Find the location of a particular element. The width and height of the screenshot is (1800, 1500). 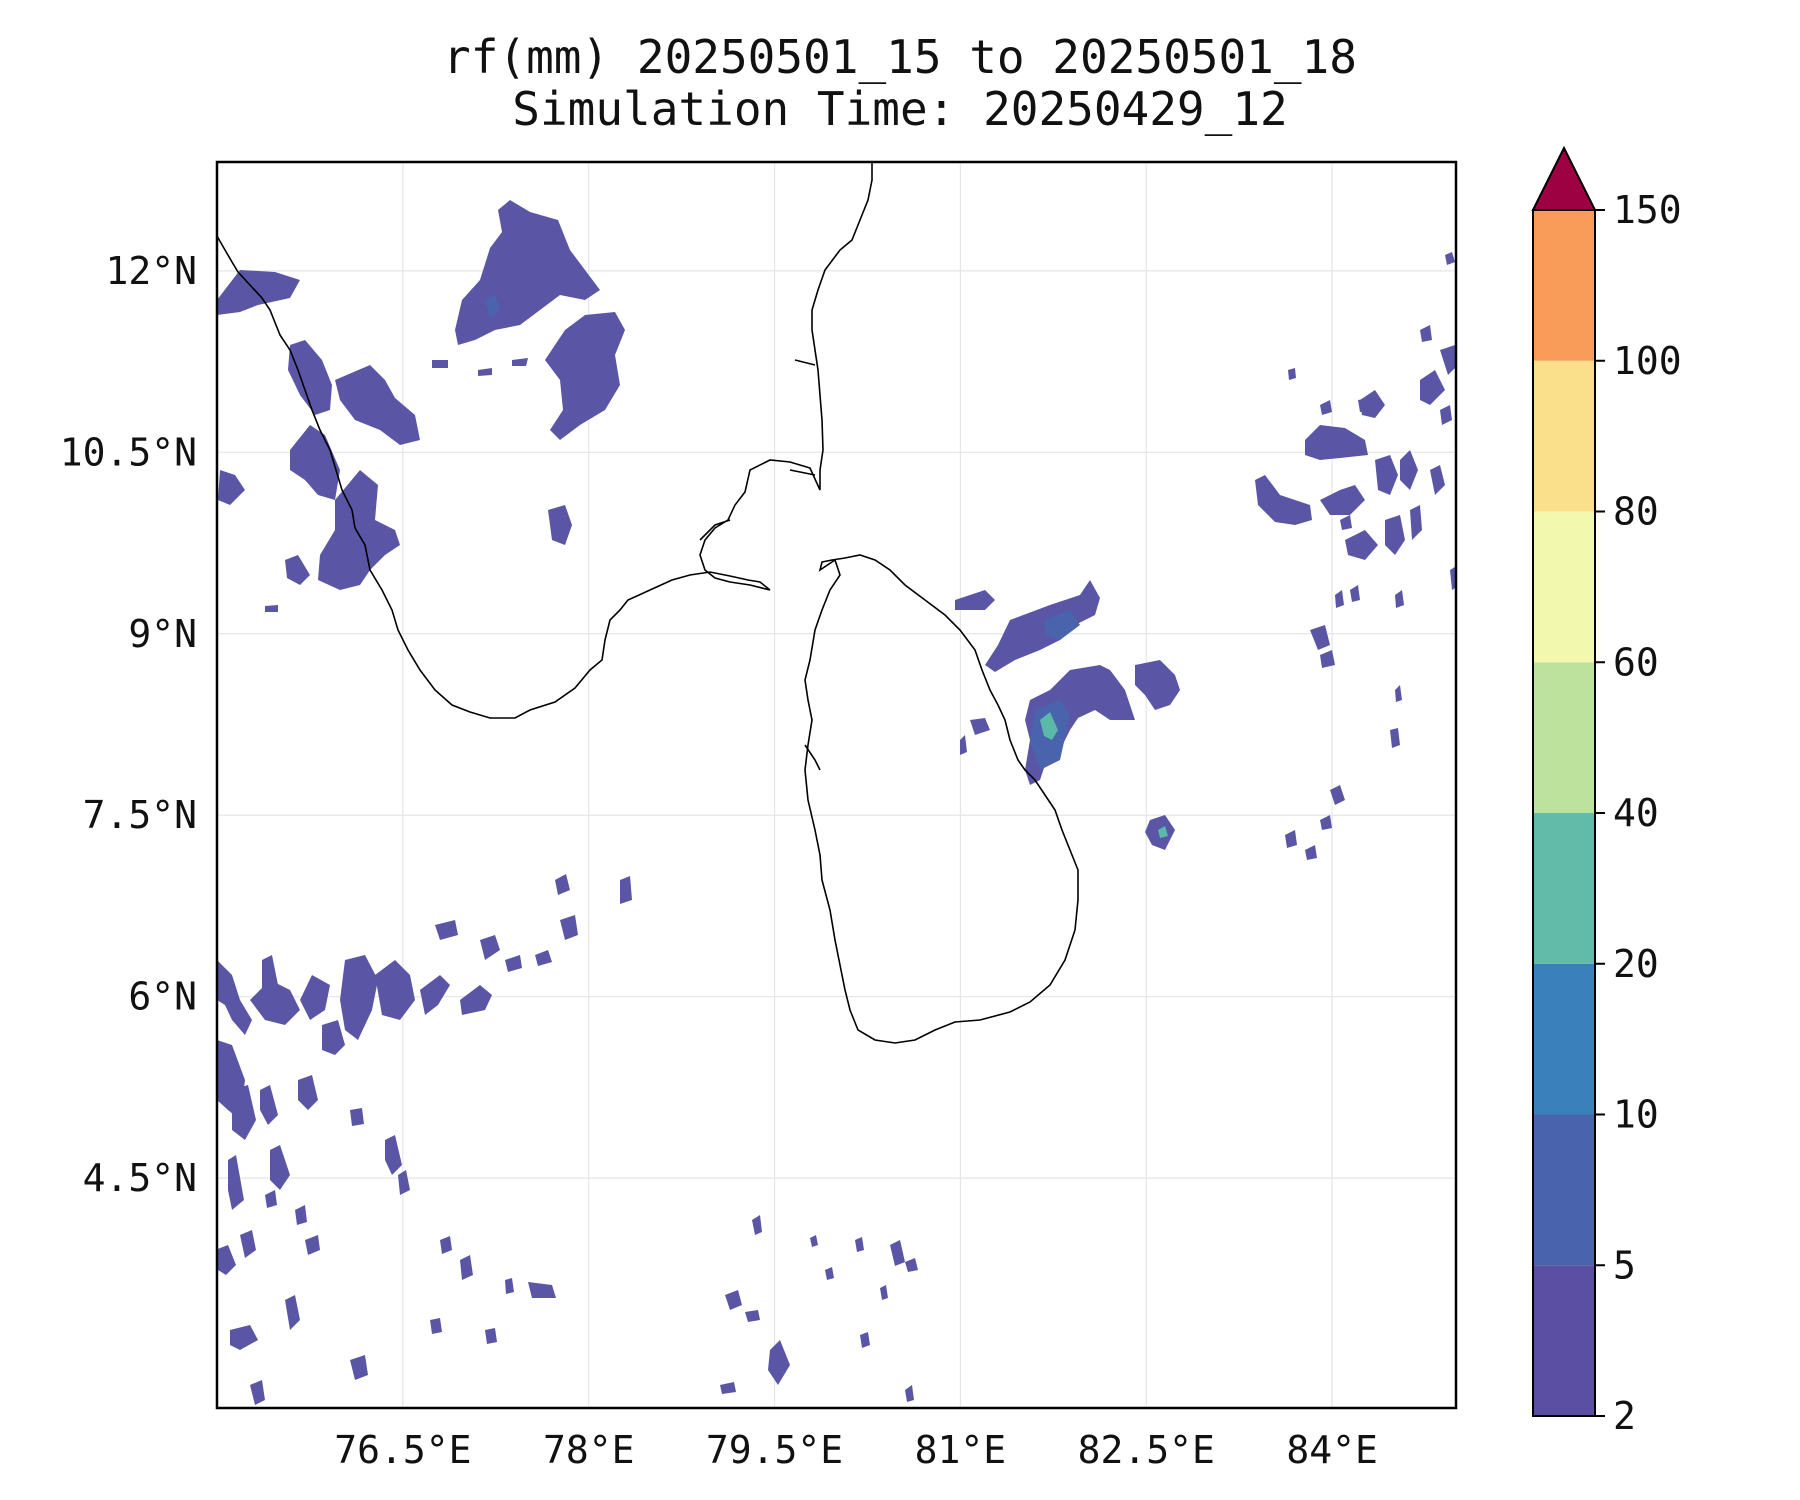

y-tick-label: 4.5°N is located at coordinates (140, 1178).